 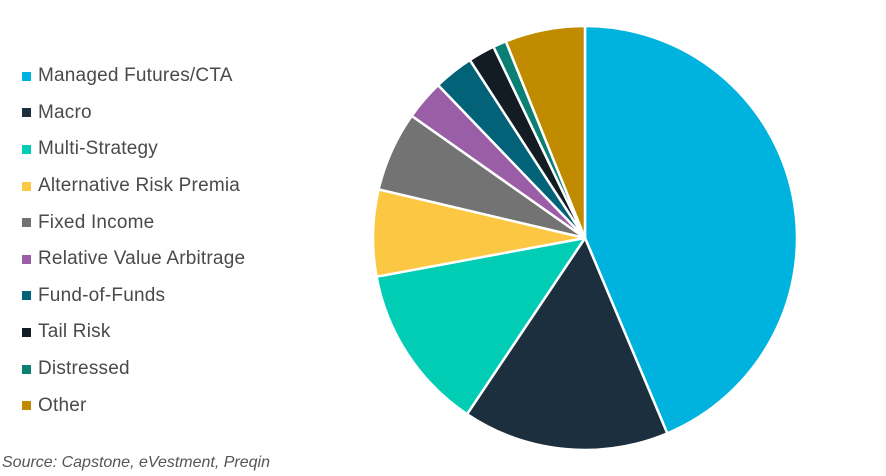 What do you see at coordinates (96, 222) in the screenshot?
I see `legend-label: Fixed Income` at bounding box center [96, 222].